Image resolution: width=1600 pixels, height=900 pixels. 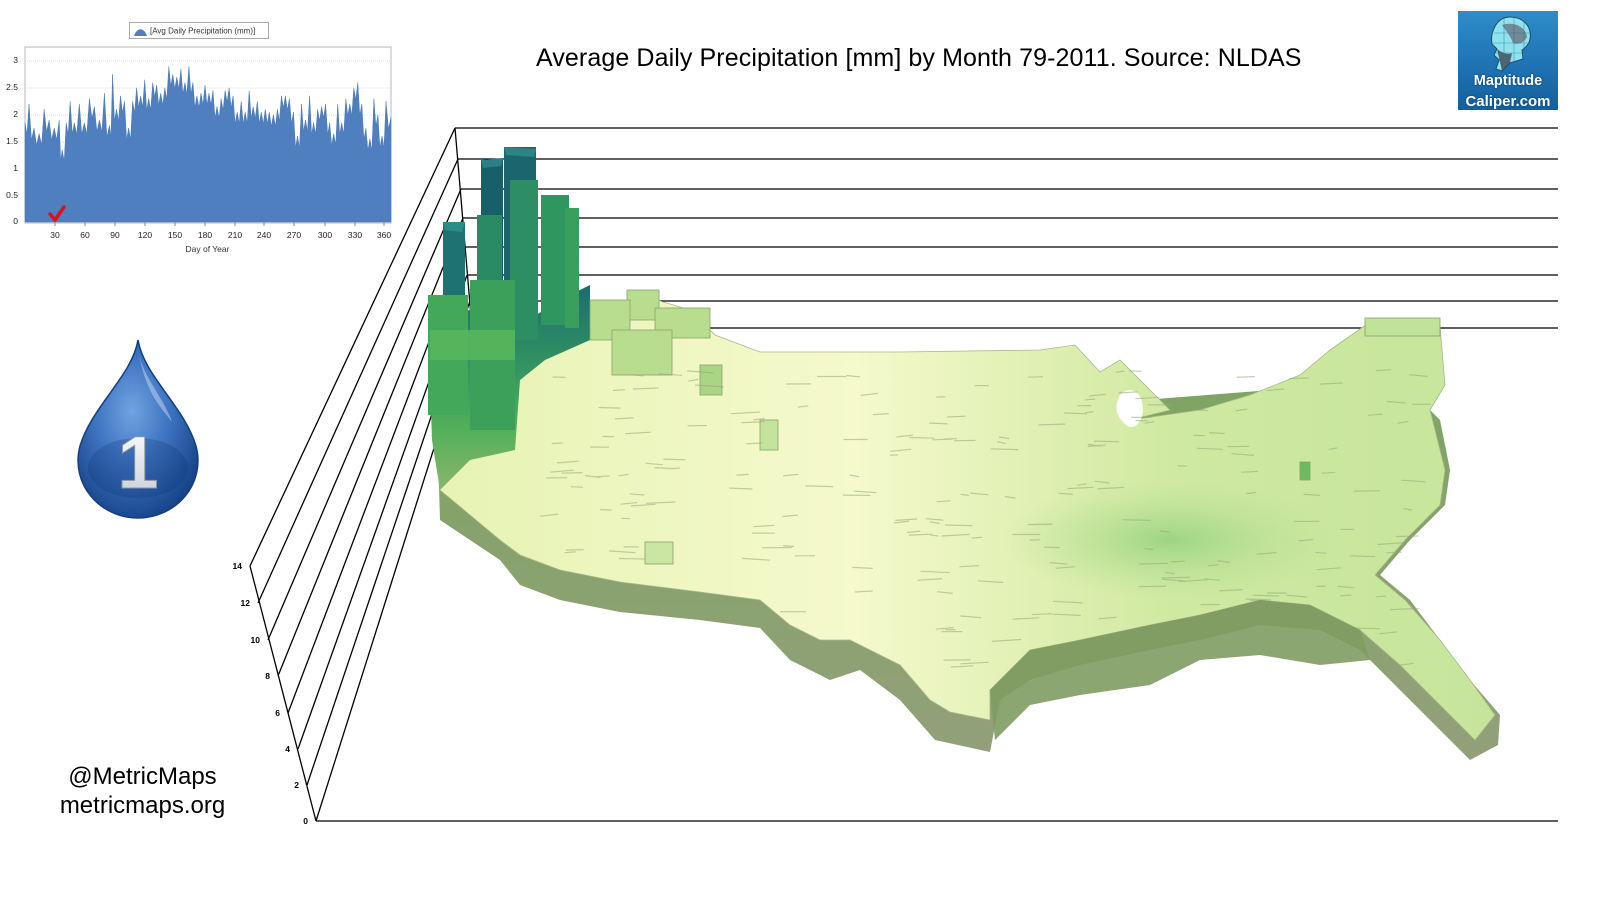 What do you see at coordinates (205, 235) in the screenshot?
I see `mini-x-tick-label: 180` at bounding box center [205, 235].